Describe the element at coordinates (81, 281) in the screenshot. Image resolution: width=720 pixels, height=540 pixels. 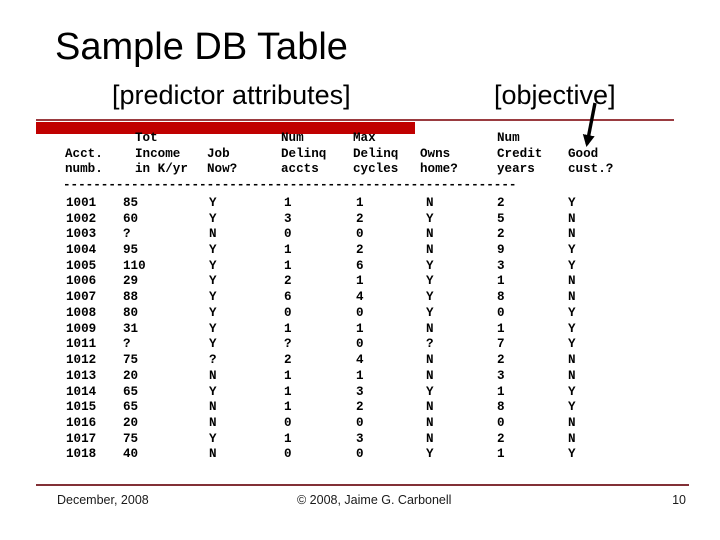
I see `table-cell: 1006` at that location.